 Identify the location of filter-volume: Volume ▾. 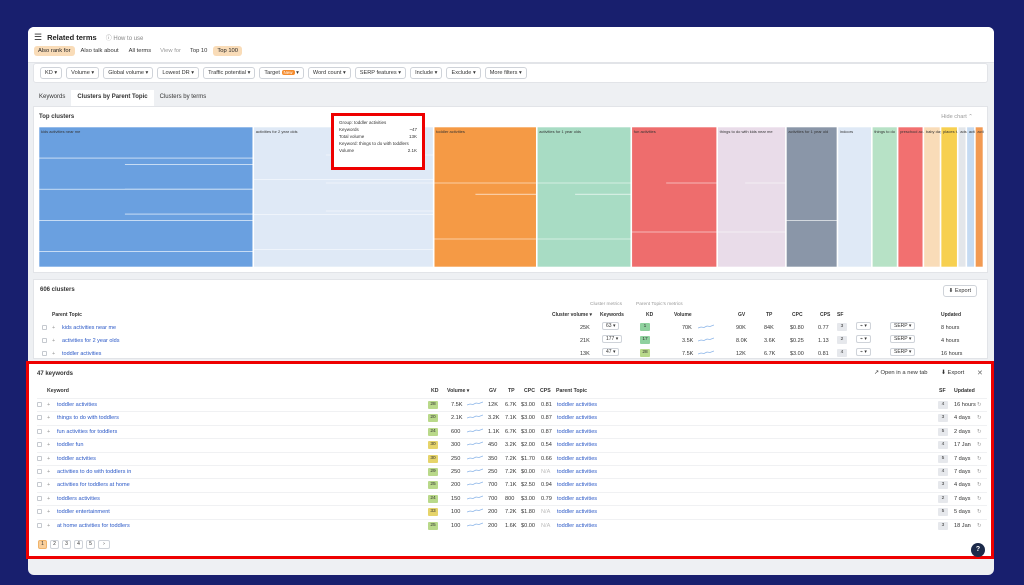
(83, 73).